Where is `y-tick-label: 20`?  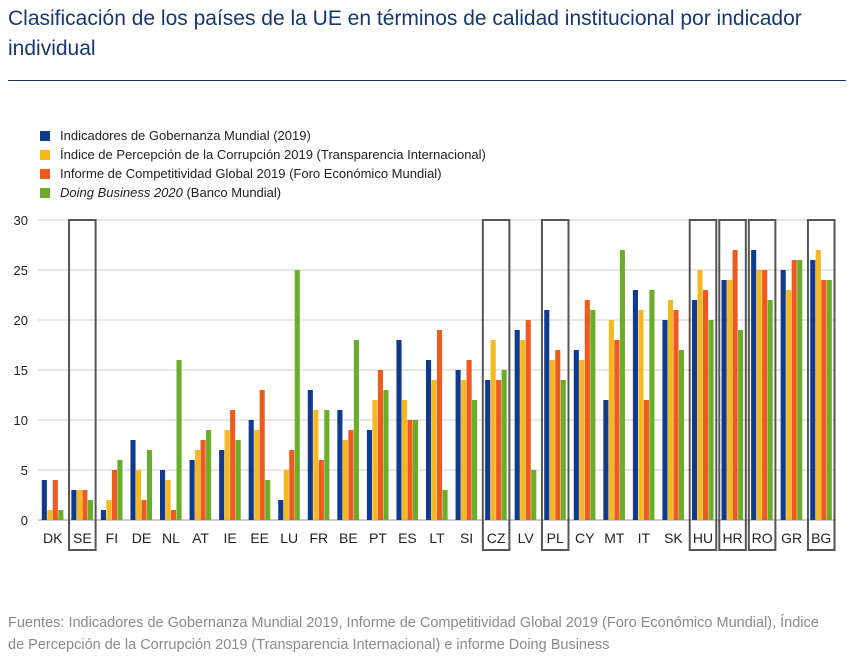 y-tick-label: 20 is located at coordinates (21, 320).